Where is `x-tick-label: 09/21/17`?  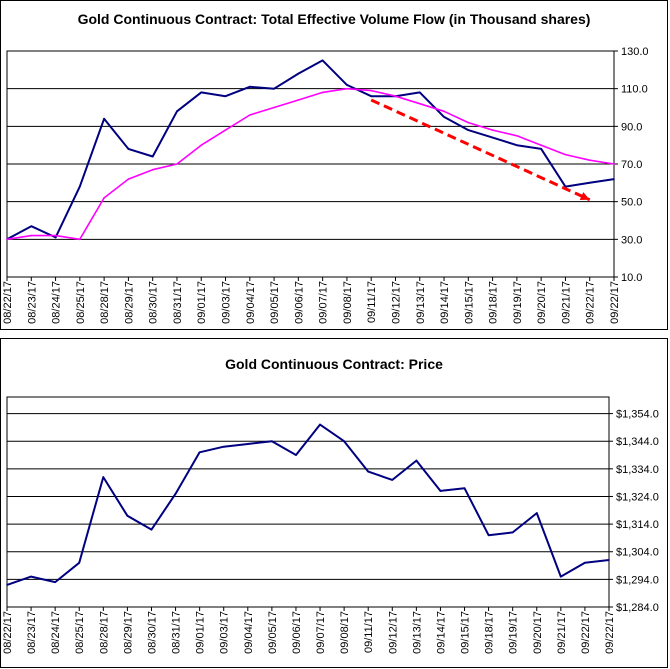 x-tick-label: 09/21/17 is located at coordinates (562, 632).